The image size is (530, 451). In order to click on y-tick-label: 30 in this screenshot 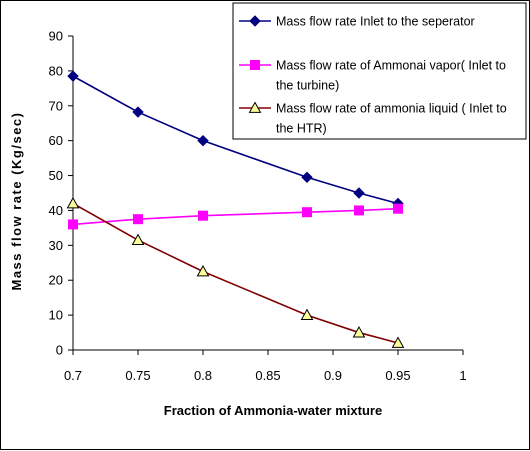, I will do `click(56, 245)`.